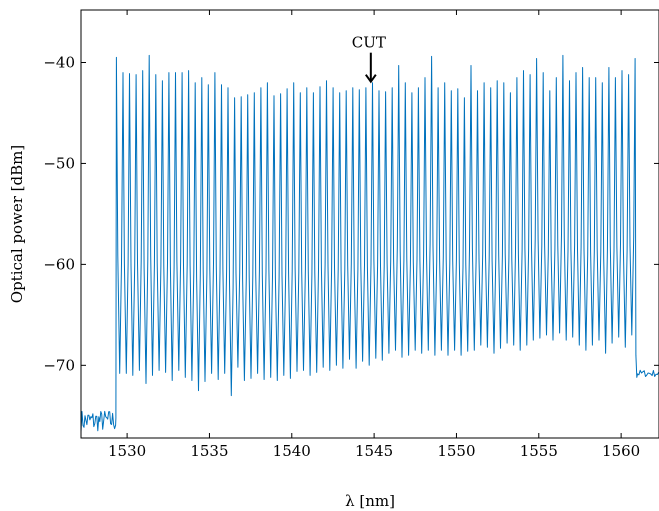 The width and height of the screenshot is (659, 511). What do you see at coordinates (17, 224) in the screenshot?
I see `y-axis-label: Optical power [dBm]` at bounding box center [17, 224].